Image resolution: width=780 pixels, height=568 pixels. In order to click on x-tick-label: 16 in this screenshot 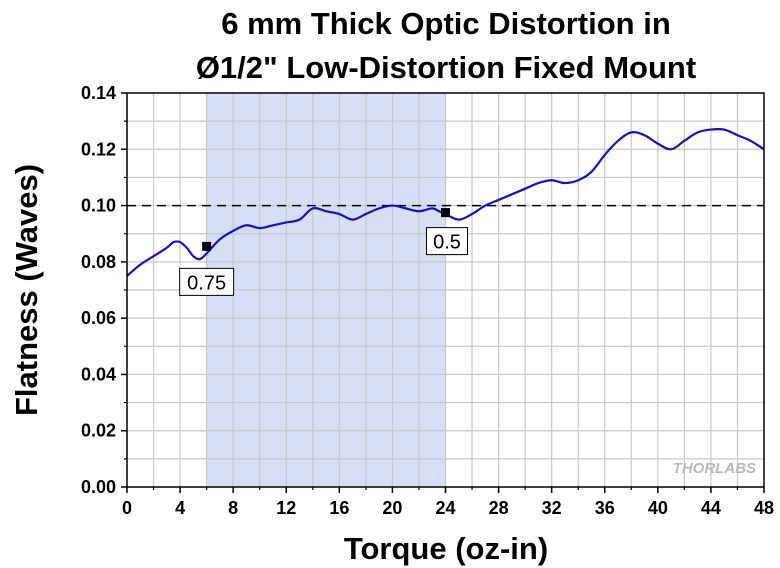, I will do `click(339, 508)`.